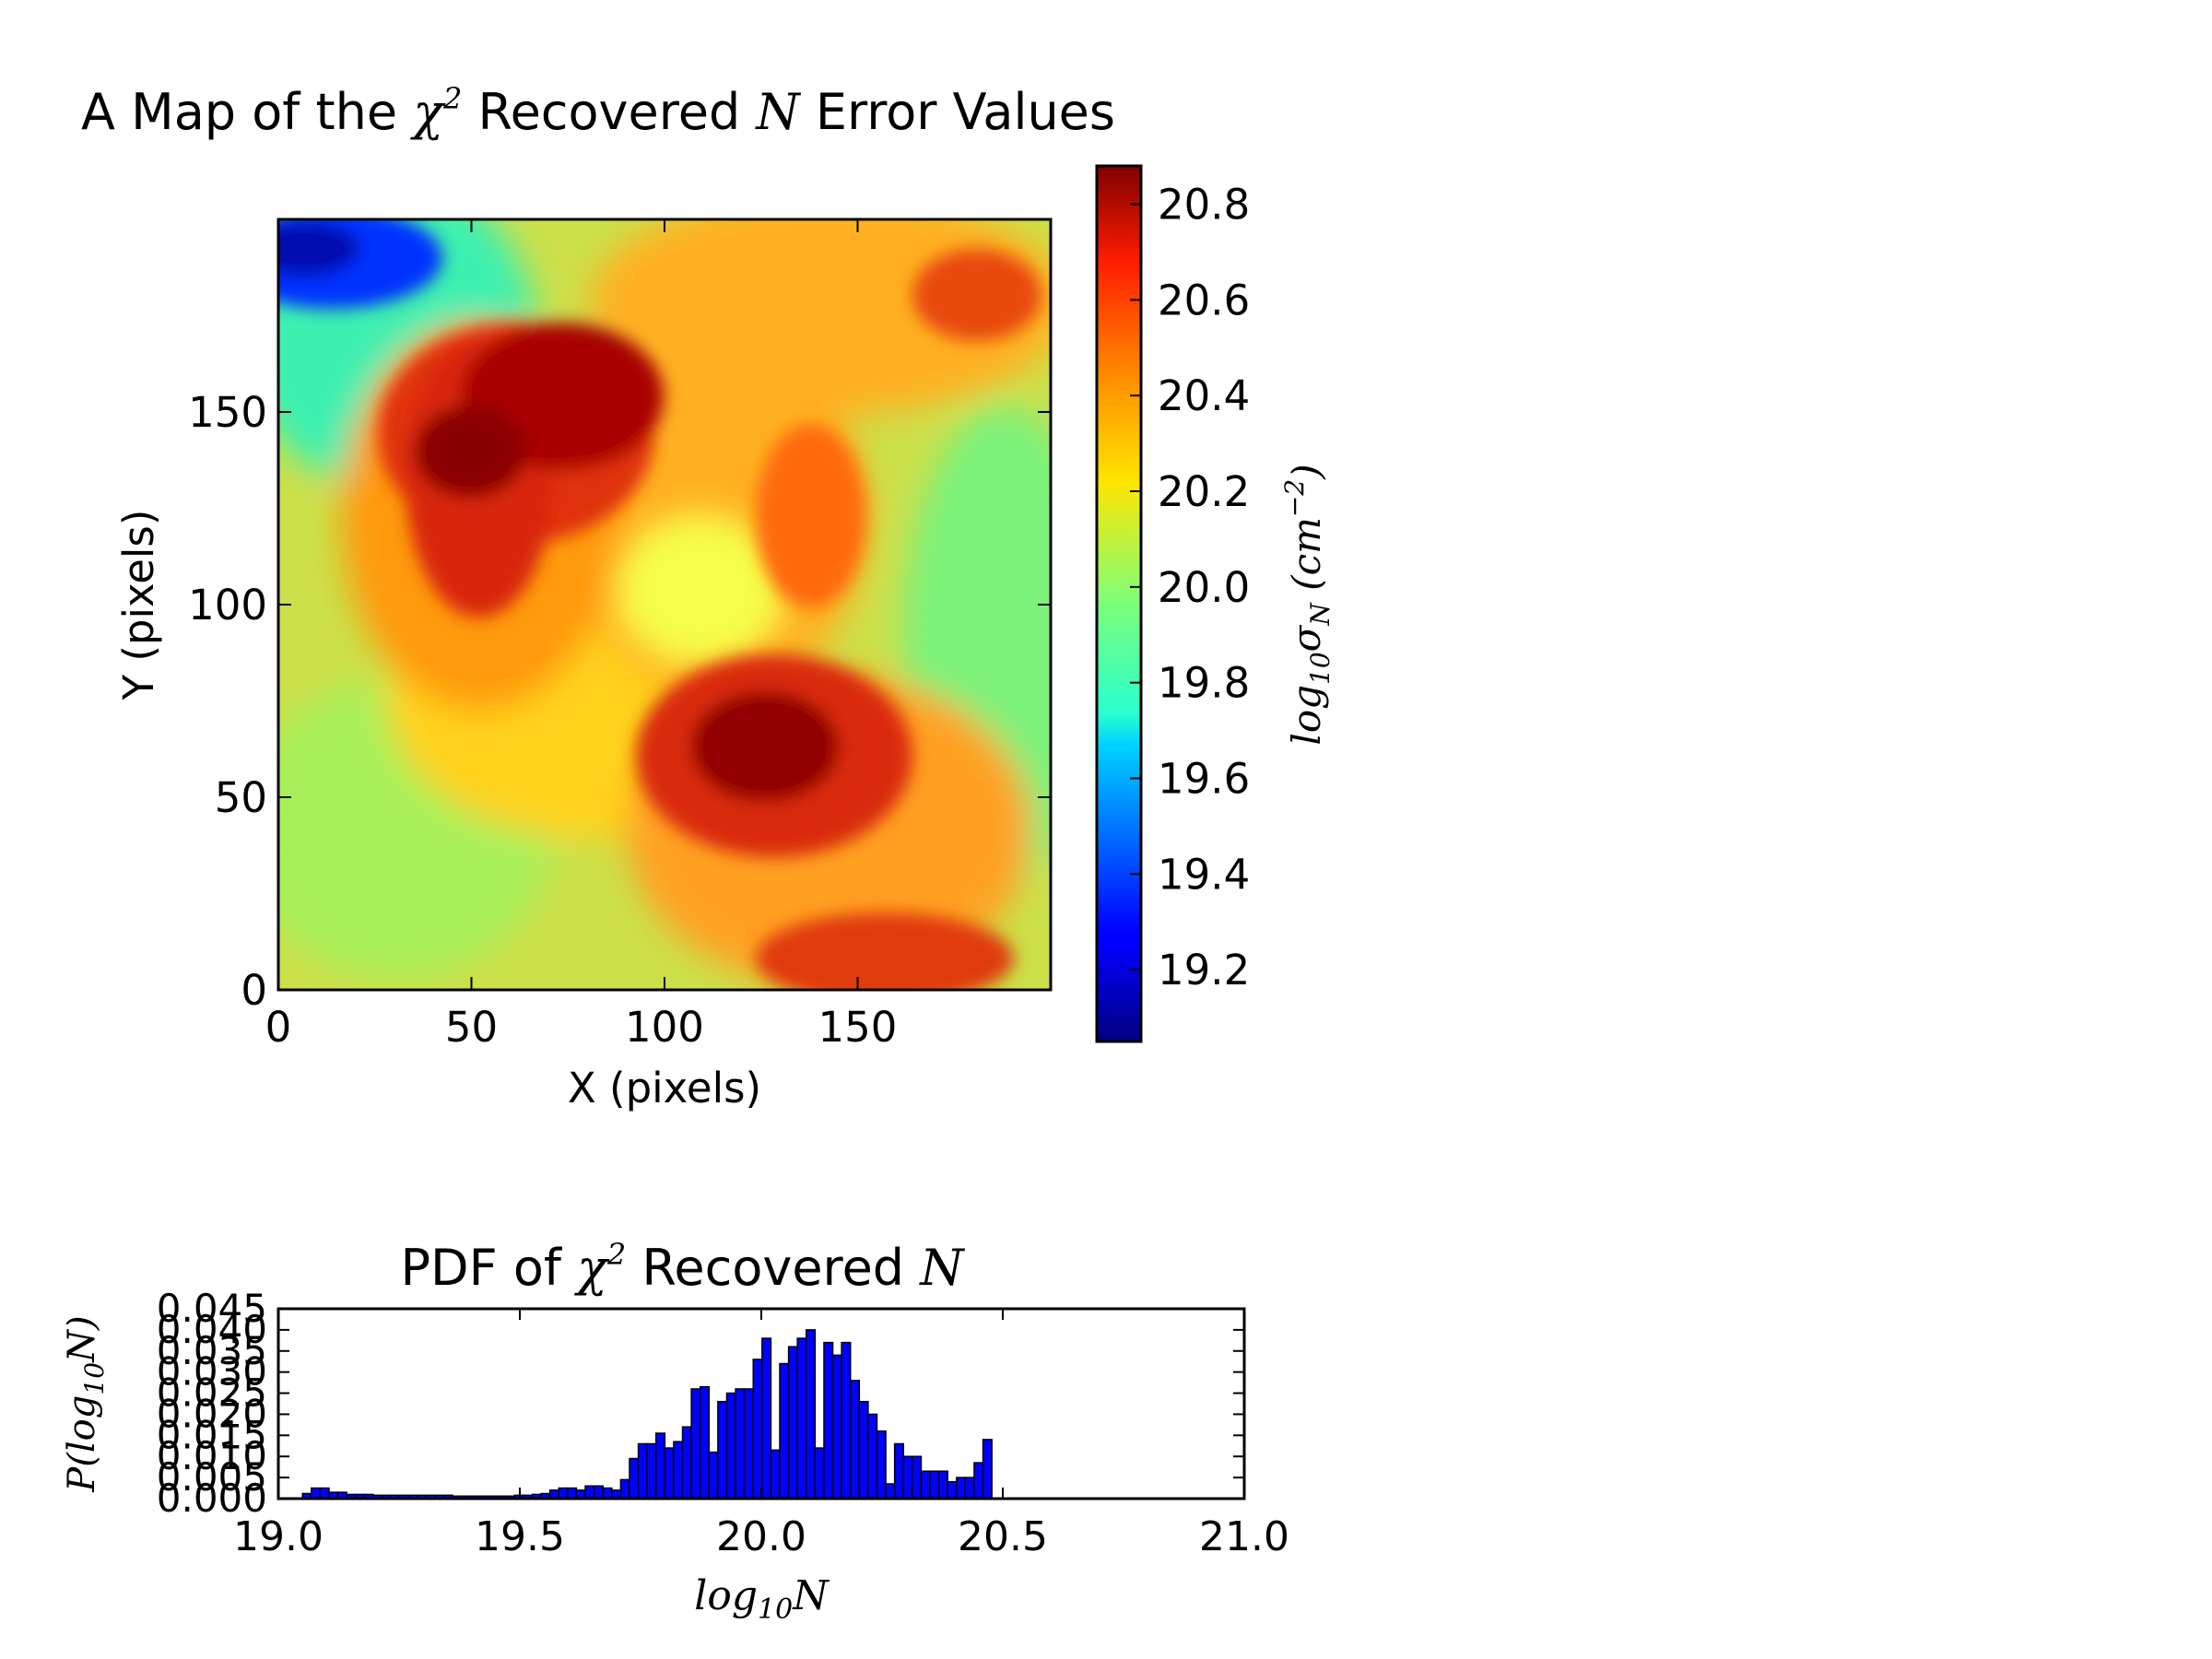 The image size is (2212, 1659). I want to click on map-title: A Map of the χ2 Recovered N Error Values, so click(598, 111).